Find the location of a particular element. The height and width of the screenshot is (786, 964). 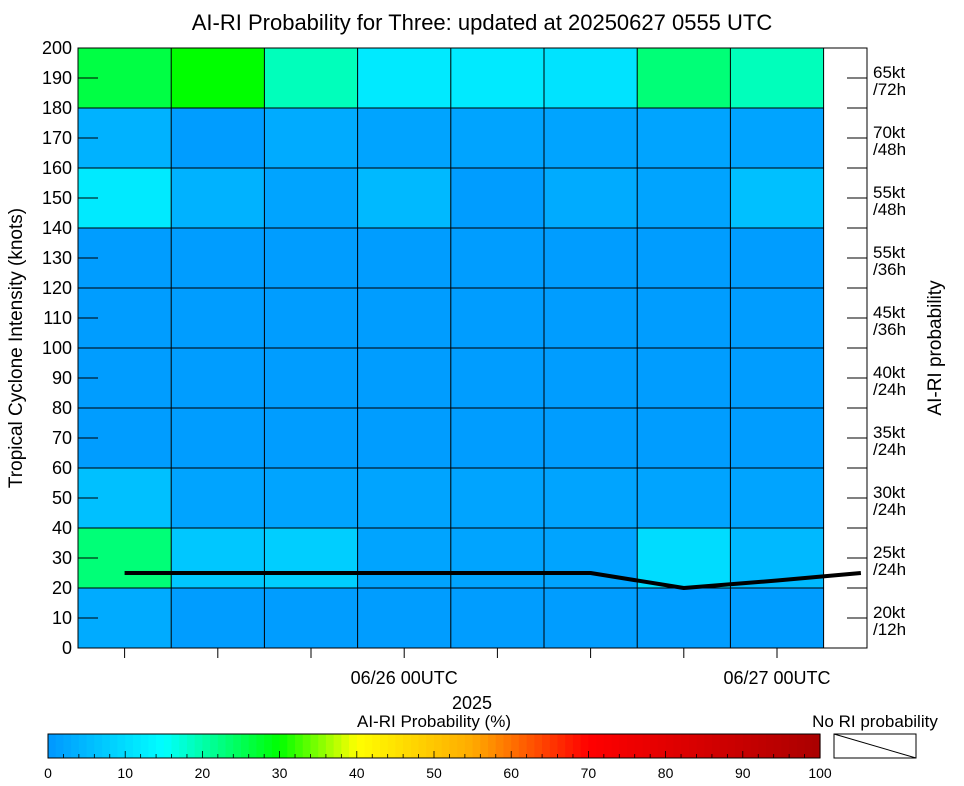

no-ri-swatch is located at coordinates (875, 746).